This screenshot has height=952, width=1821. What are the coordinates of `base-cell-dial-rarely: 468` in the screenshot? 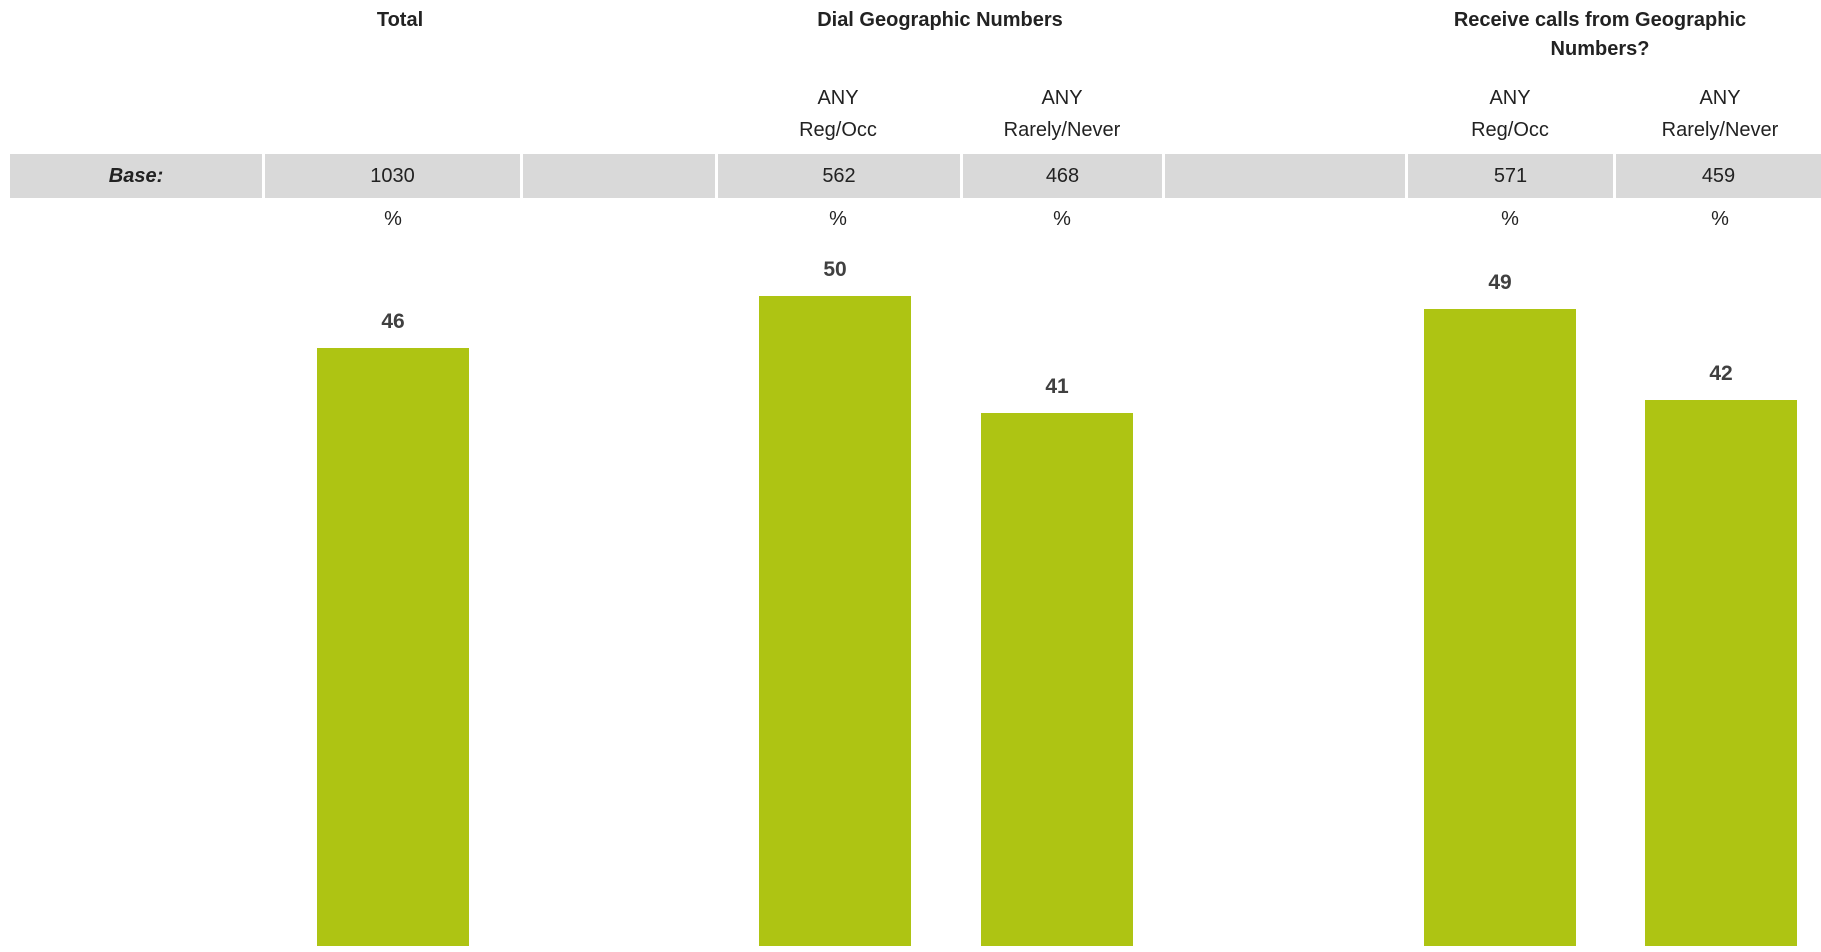 It's located at (1062, 176).